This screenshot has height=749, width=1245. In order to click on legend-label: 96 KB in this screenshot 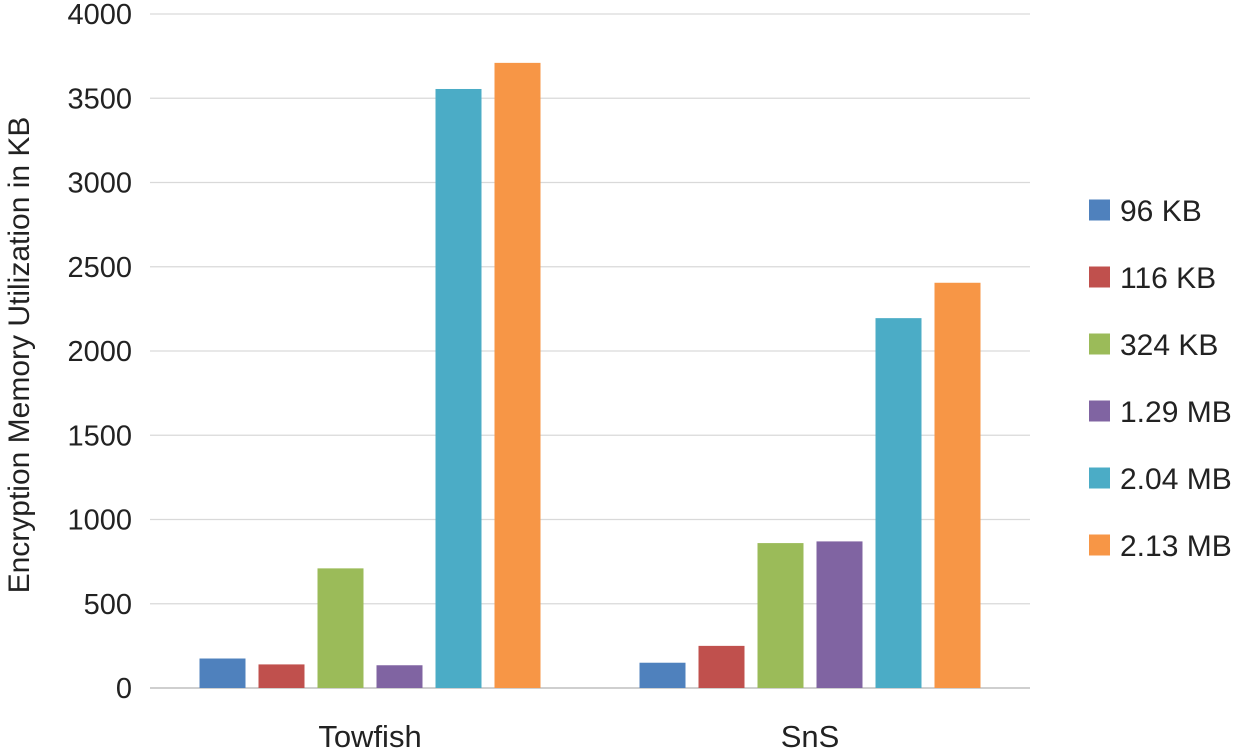, I will do `click(1161, 211)`.